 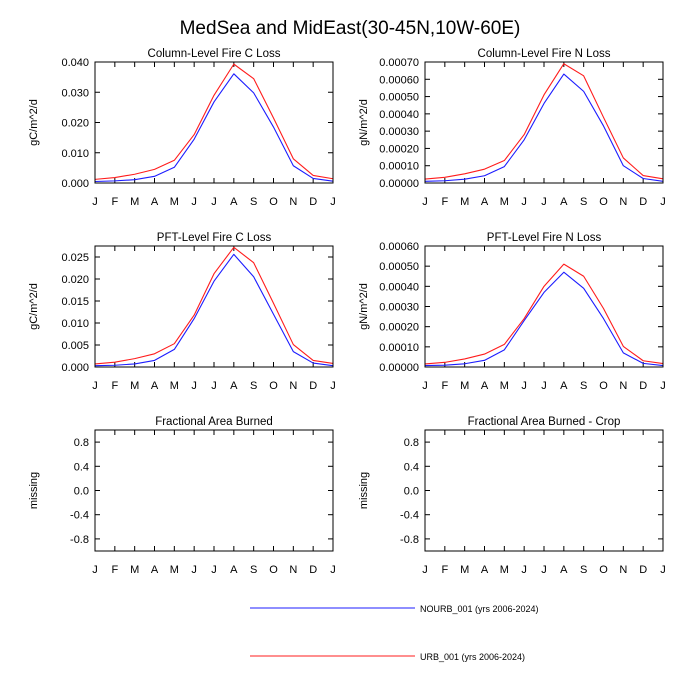 What do you see at coordinates (214, 422) in the screenshot?
I see `chart-title: Fractional Area Burned` at bounding box center [214, 422].